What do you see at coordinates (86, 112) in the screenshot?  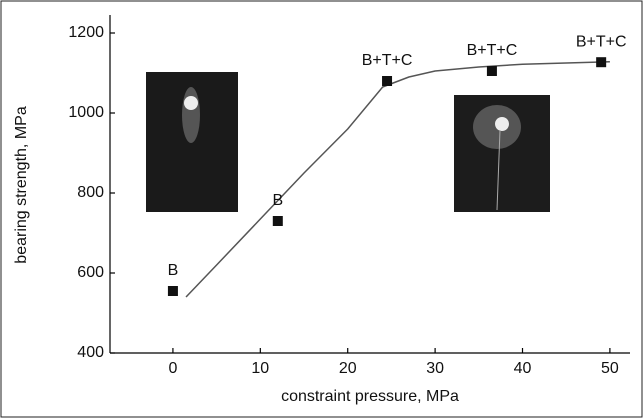 I see `y-tick-label: 1000` at bounding box center [86, 112].